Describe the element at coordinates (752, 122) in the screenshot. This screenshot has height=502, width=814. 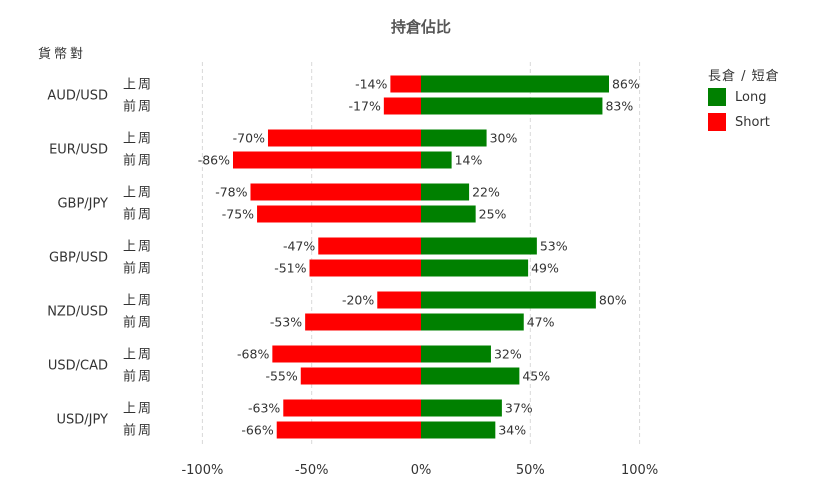
I see `legend-label-short: Short` at that location.